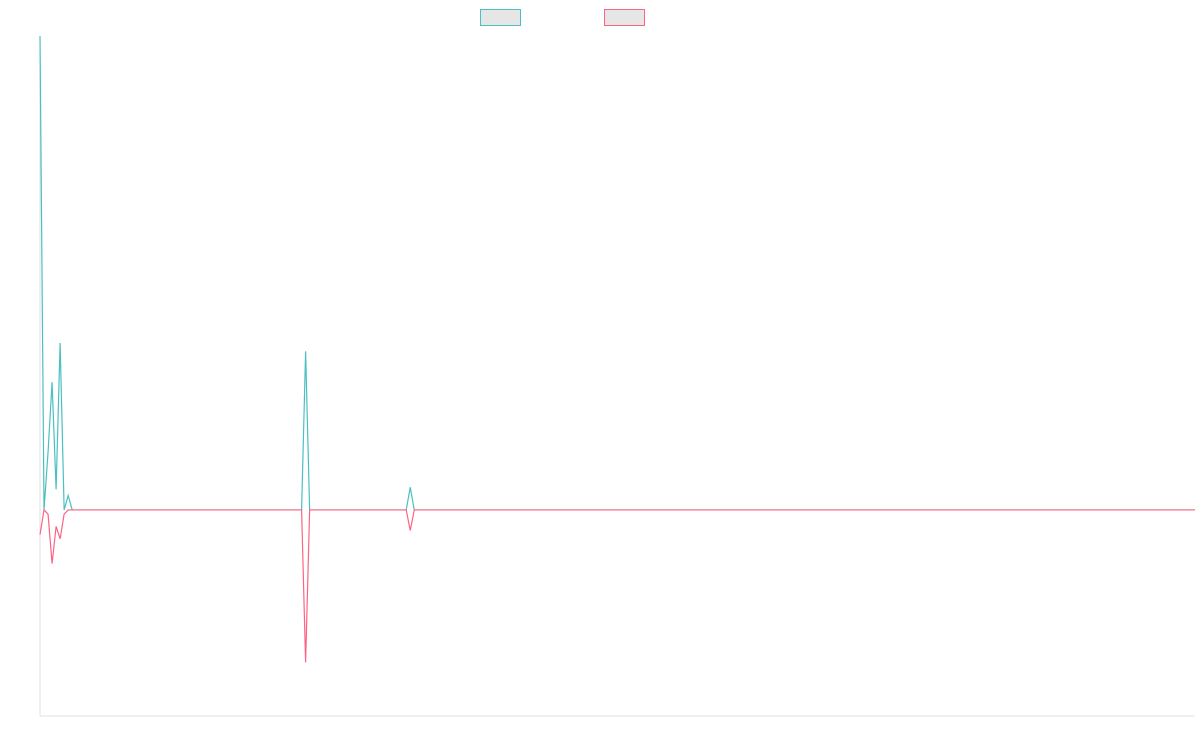  What do you see at coordinates (562, 17) in the screenshot?
I see `legend` at bounding box center [562, 17].